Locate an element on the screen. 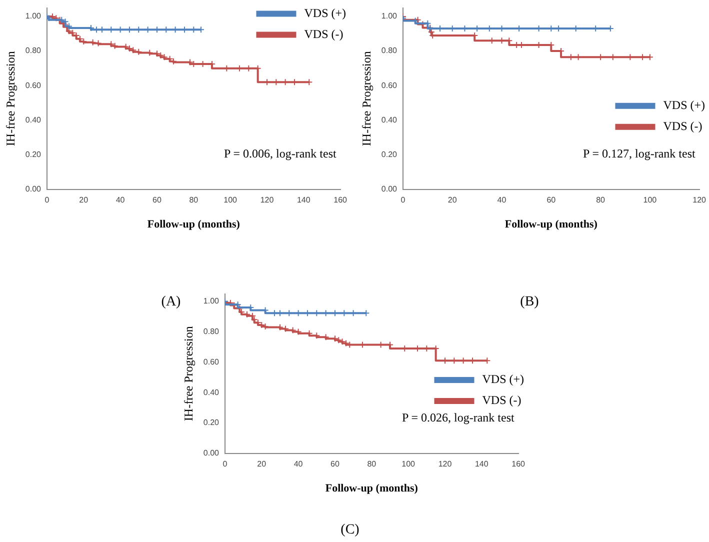 The image size is (709, 542). text: (B) is located at coordinates (530, 302).